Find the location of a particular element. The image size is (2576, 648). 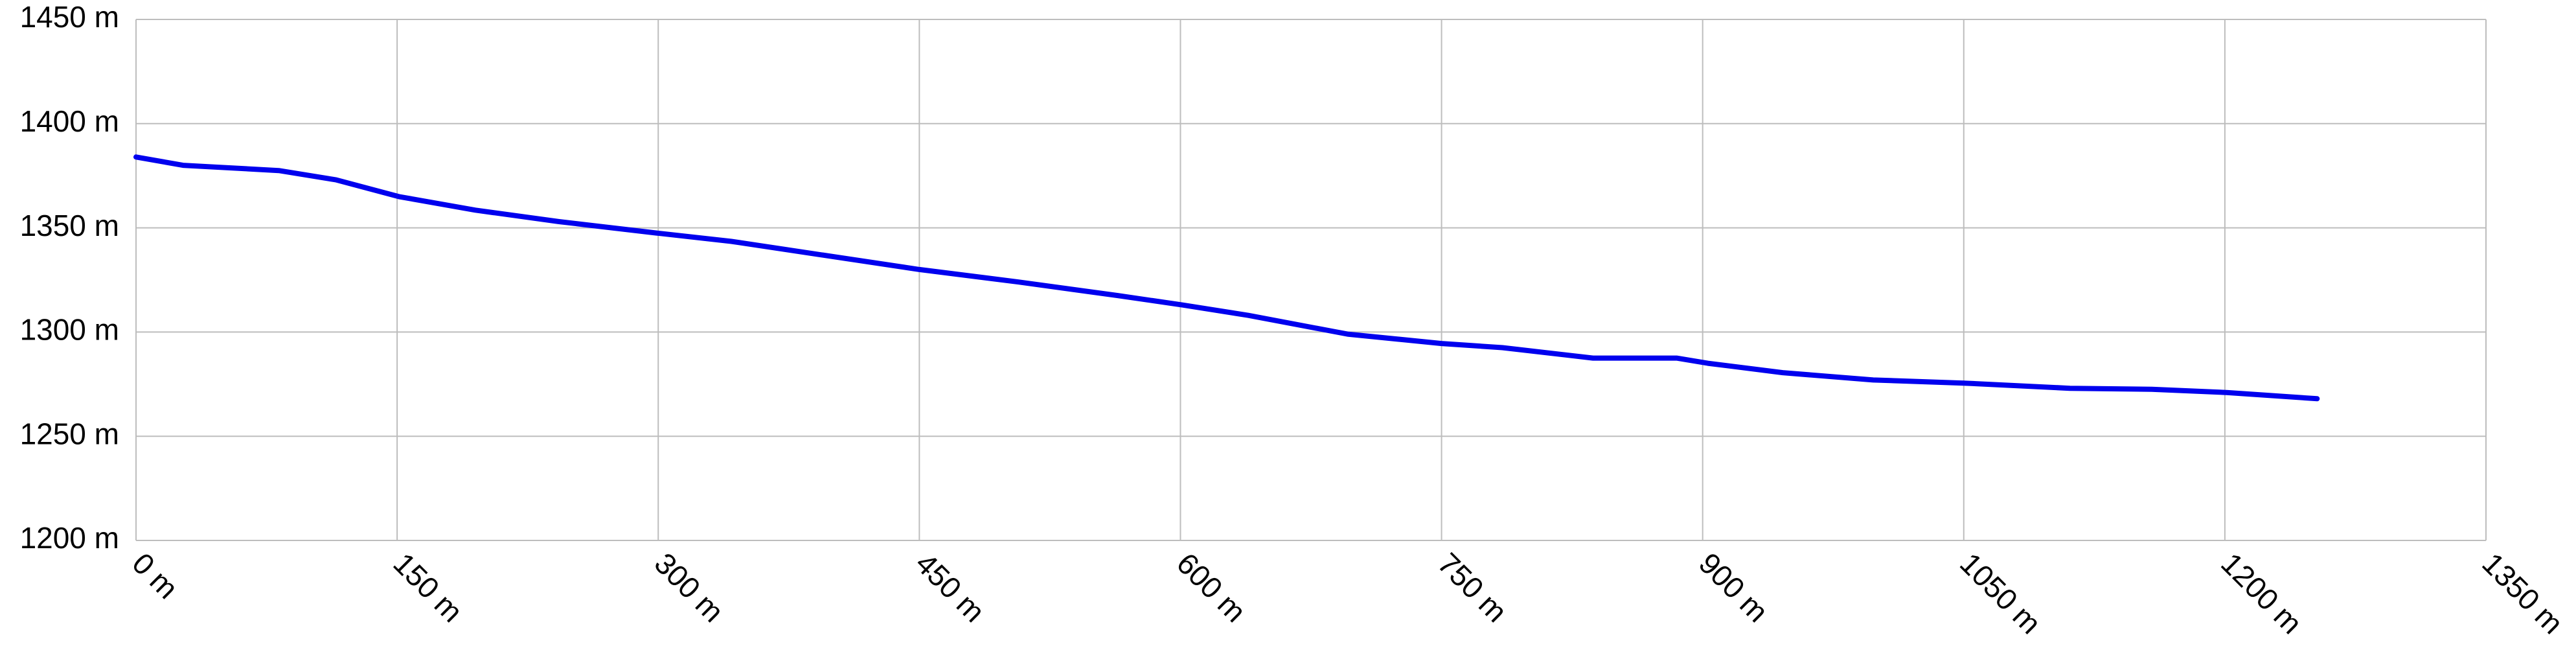

x-tick-label: 750 m is located at coordinates (1472, 587).